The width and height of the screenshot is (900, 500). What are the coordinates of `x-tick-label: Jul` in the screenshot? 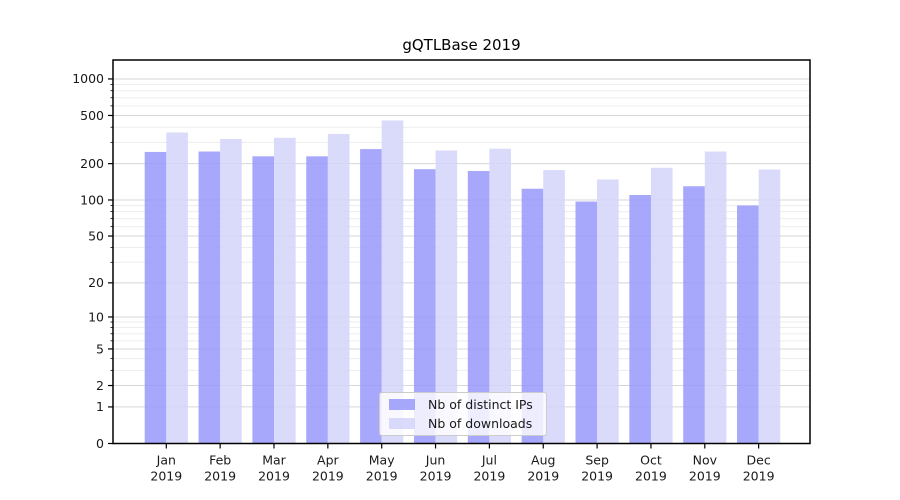 It's located at (489, 460).